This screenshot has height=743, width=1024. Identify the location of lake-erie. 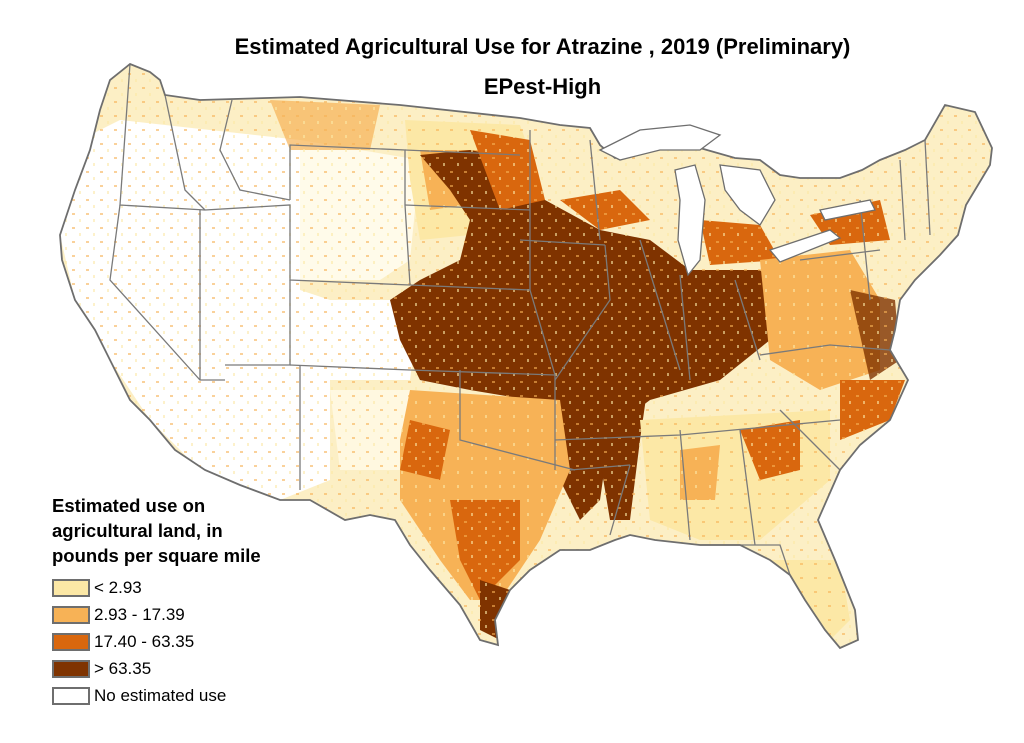
(805, 246).